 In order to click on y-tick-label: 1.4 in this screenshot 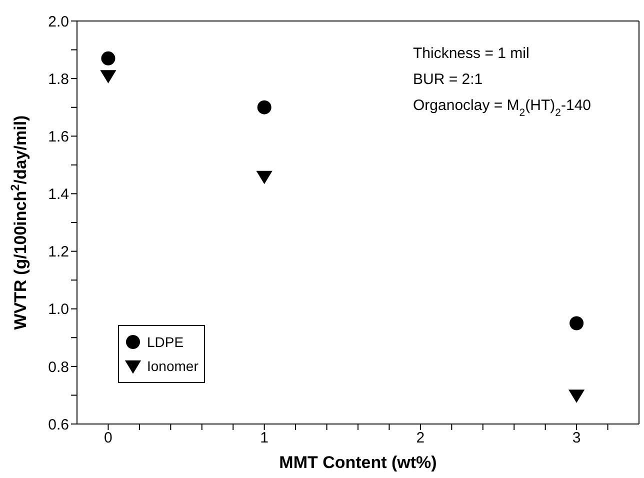, I will do `click(58, 195)`.